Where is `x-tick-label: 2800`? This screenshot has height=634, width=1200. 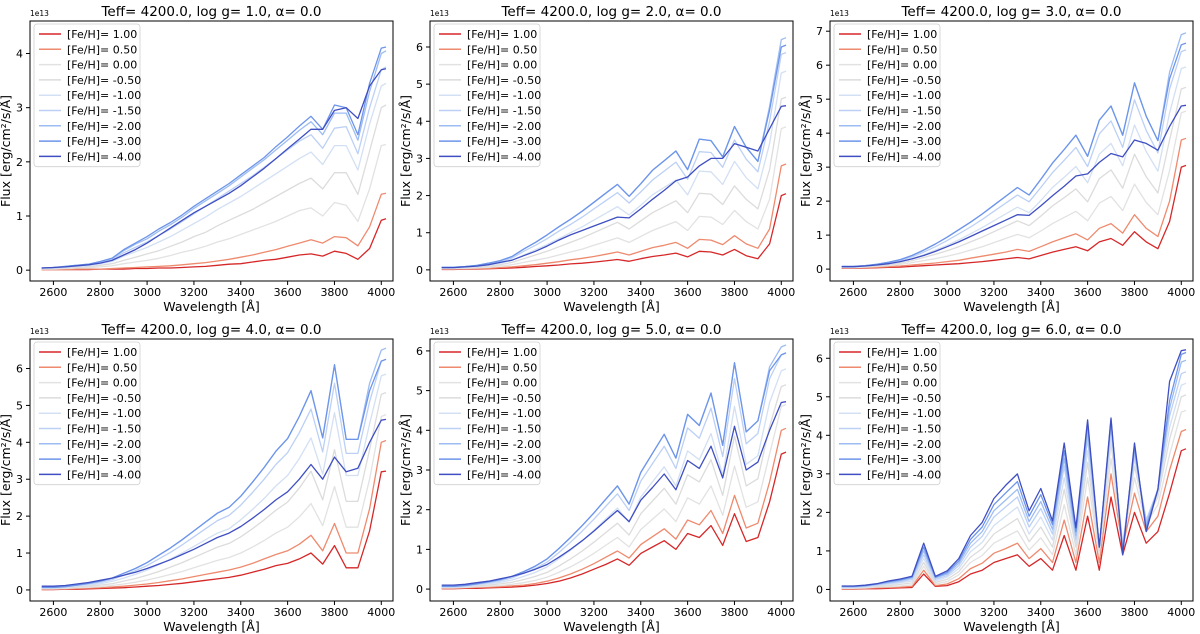 x-tick-label: 2800 is located at coordinates (100, 612).